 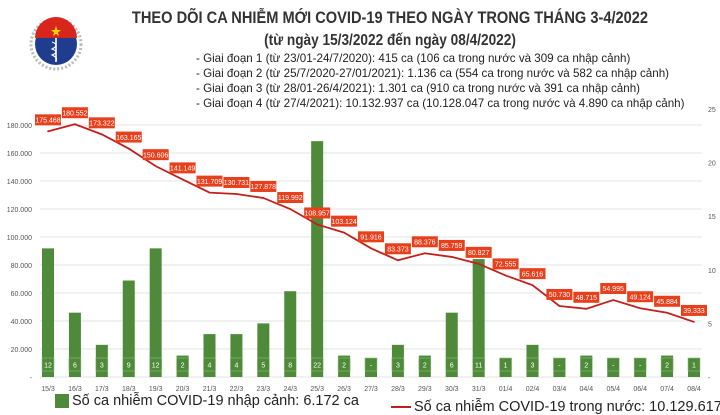 What do you see at coordinates (264, 389) in the screenshot?
I see `x-tick-label: 23/3` at bounding box center [264, 389].